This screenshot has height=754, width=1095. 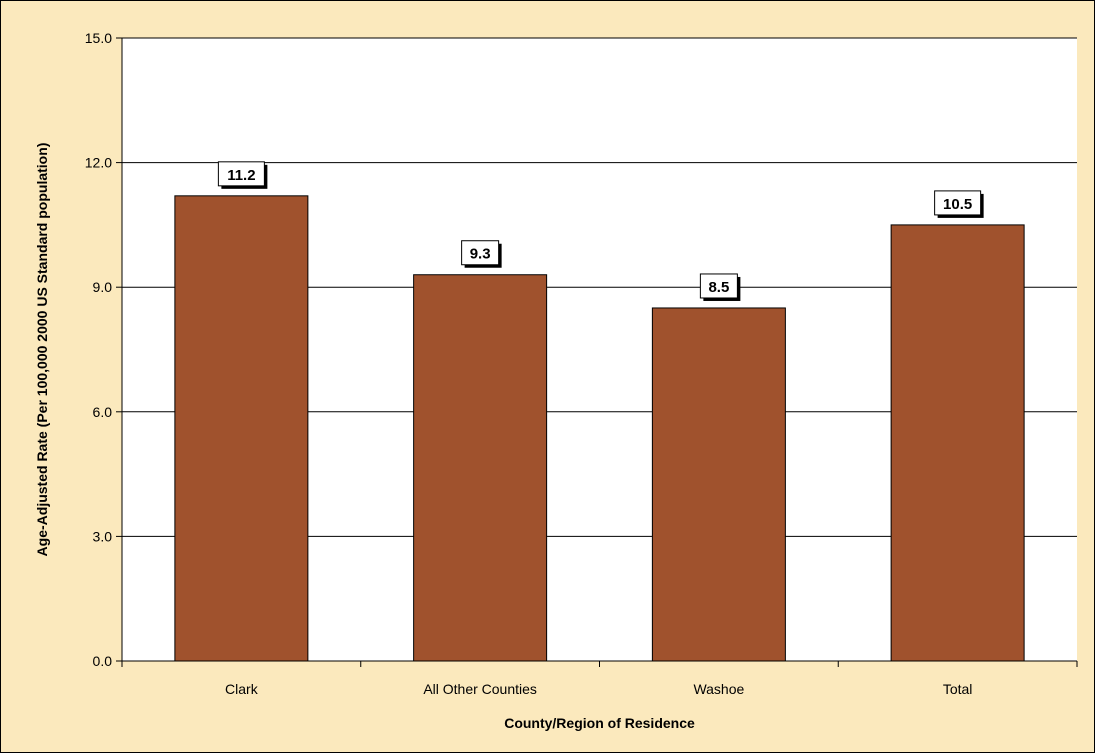 I want to click on y-tick-label: 12.0, so click(x=98, y=163).